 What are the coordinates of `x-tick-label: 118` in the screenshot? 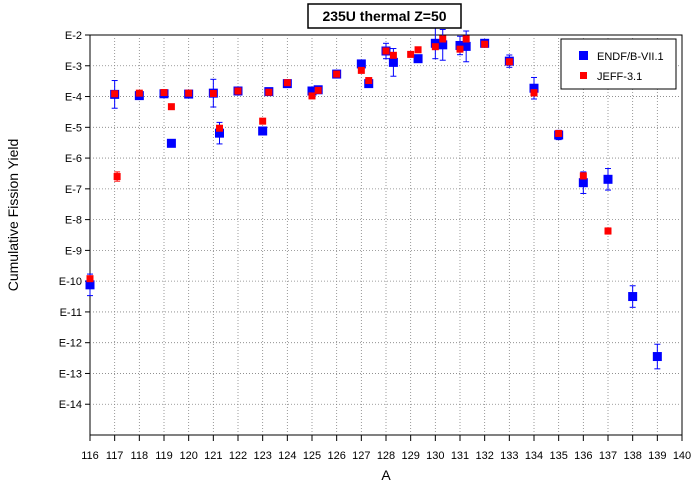 It's located at (140, 456).